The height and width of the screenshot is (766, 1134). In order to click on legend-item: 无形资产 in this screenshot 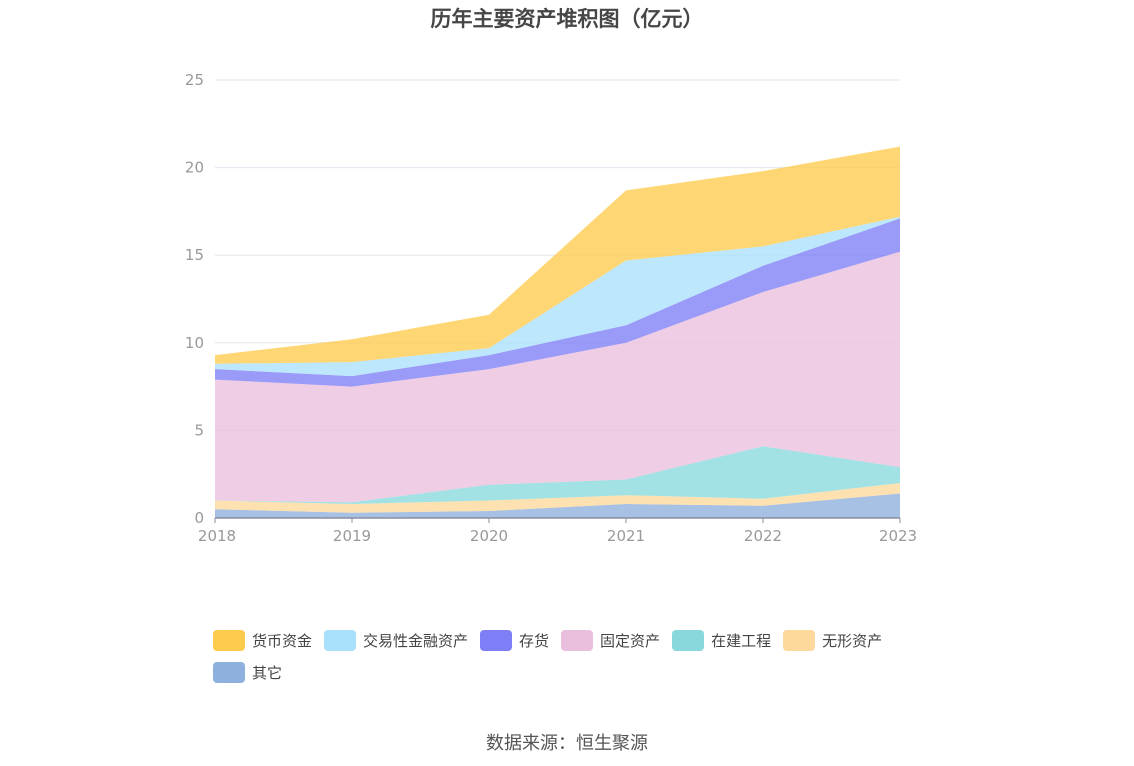, I will do `click(832, 640)`.